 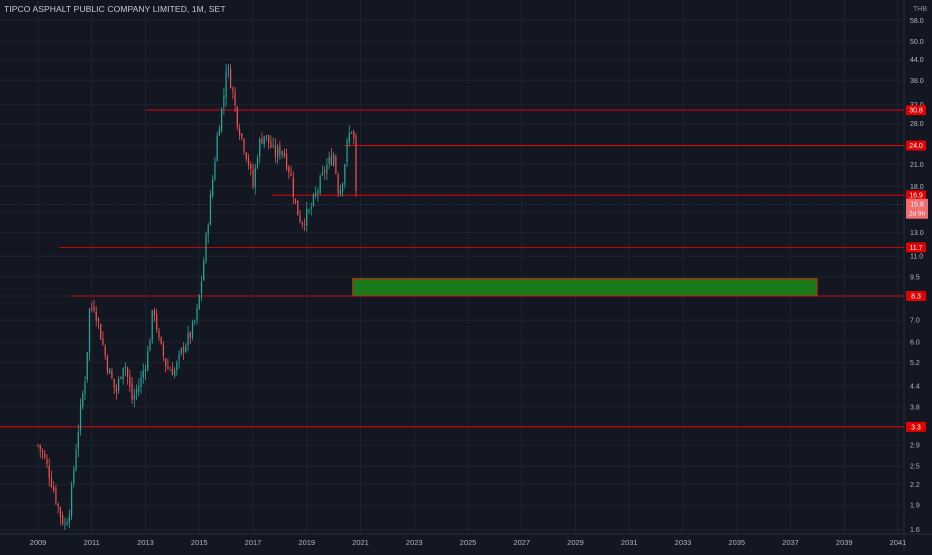 I want to click on last-price-label: 15.8, so click(x=917, y=205).